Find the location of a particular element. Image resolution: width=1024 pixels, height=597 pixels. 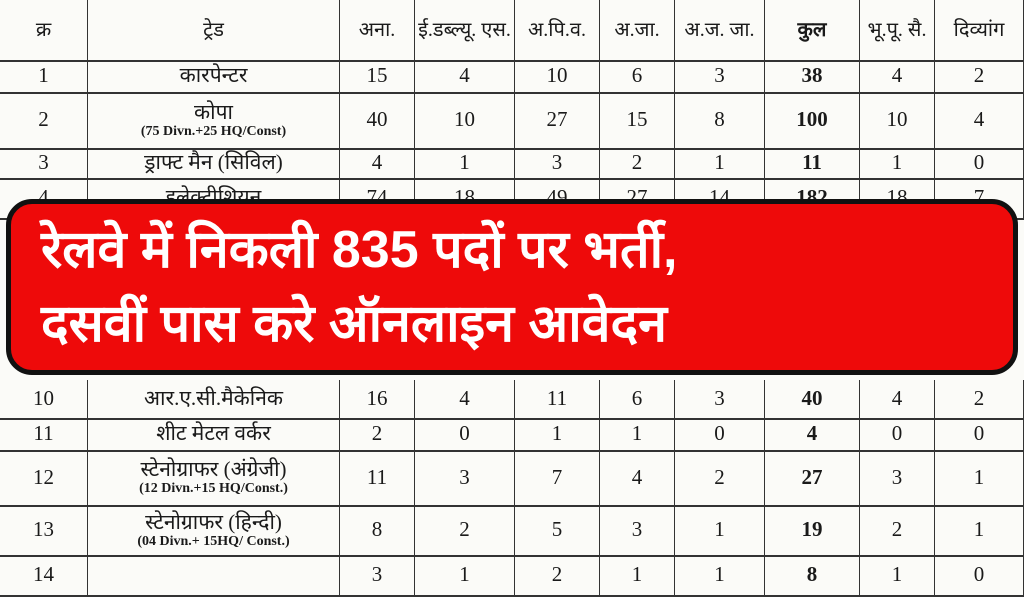

trade-note: (04 Divn.+ 15HQ/ Const.) is located at coordinates (213, 541).